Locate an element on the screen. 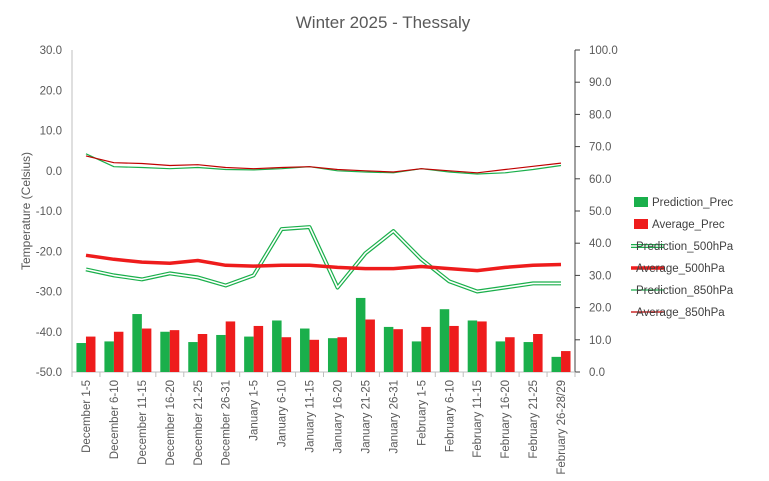 This screenshot has height=481, width=769. line-average-500hpa is located at coordinates (323, 263).